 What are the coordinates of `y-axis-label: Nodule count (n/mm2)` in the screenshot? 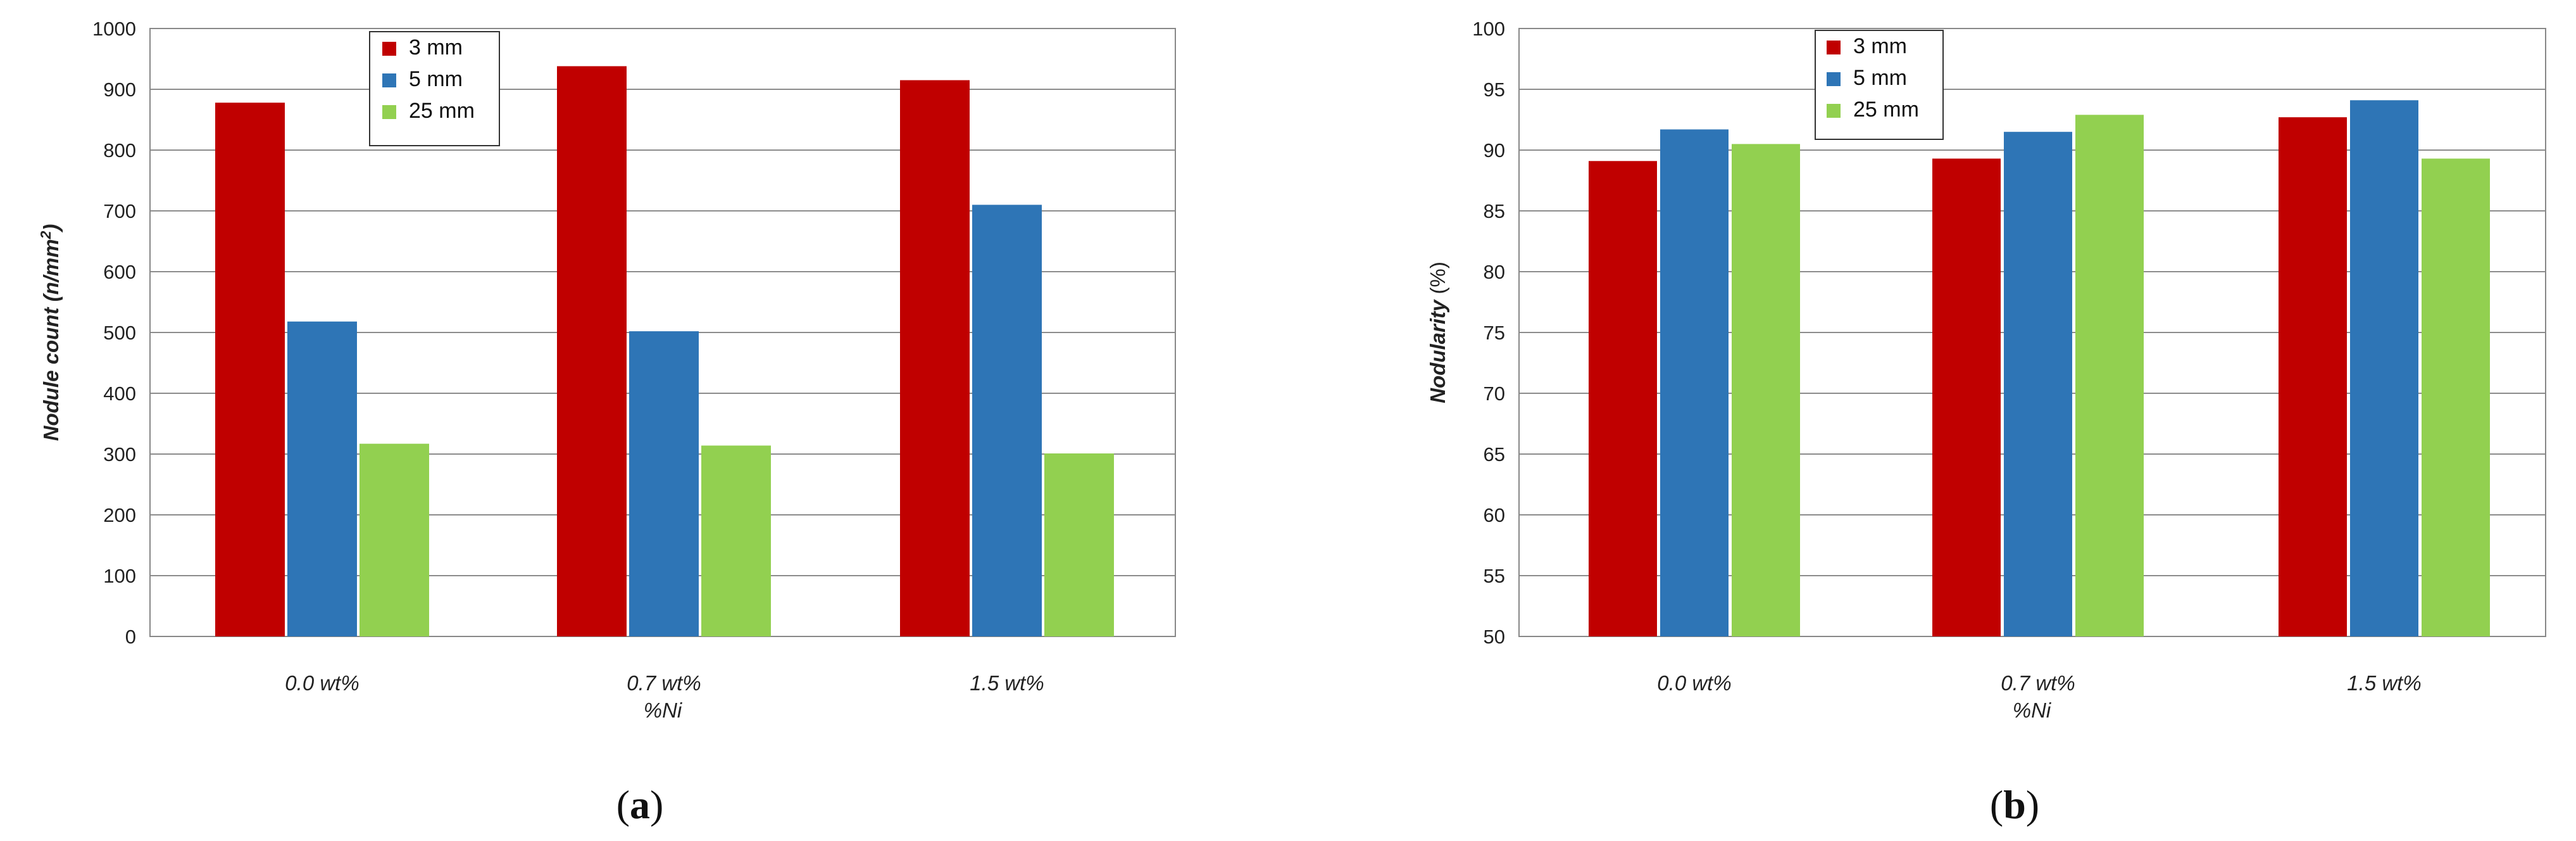 It's located at (50, 332).